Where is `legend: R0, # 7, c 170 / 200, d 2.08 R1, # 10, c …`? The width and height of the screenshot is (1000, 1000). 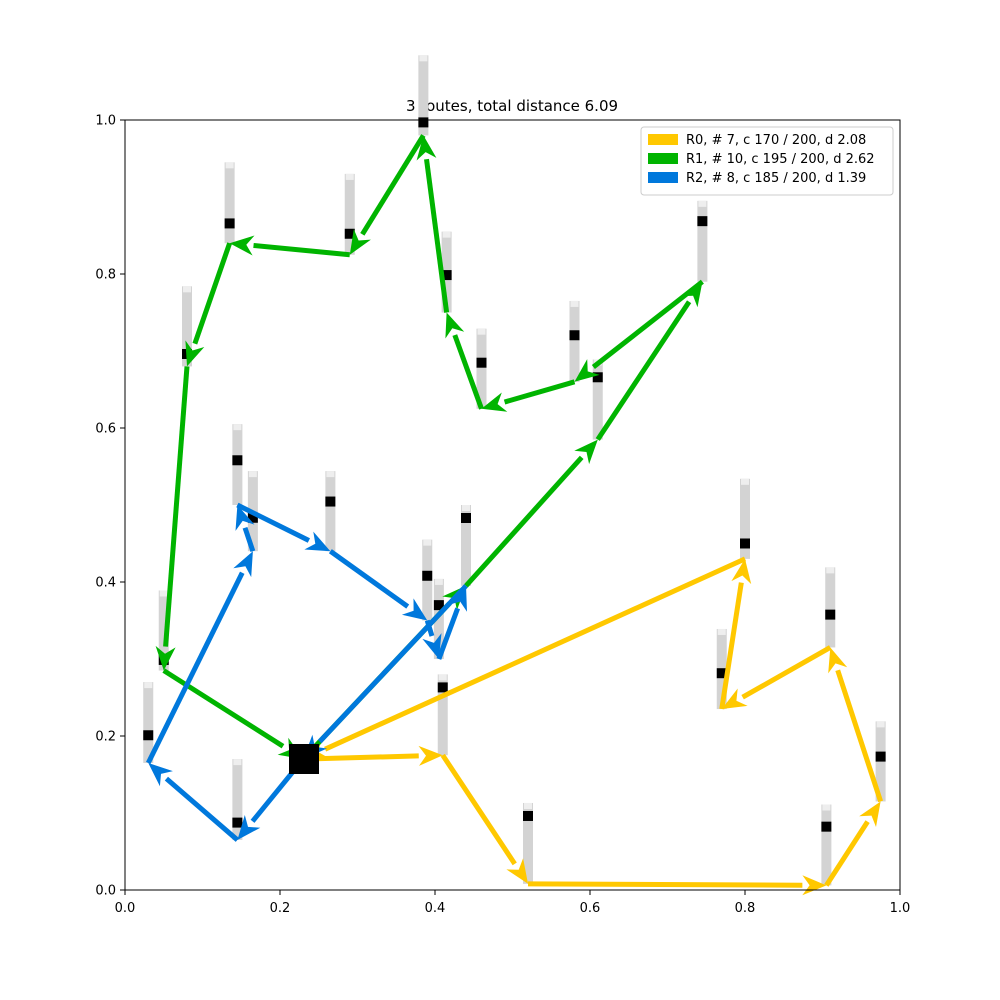
legend: R0, # 7, c 170 / 200, d 2.08 R1, # 10, c … is located at coordinates (767, 161).